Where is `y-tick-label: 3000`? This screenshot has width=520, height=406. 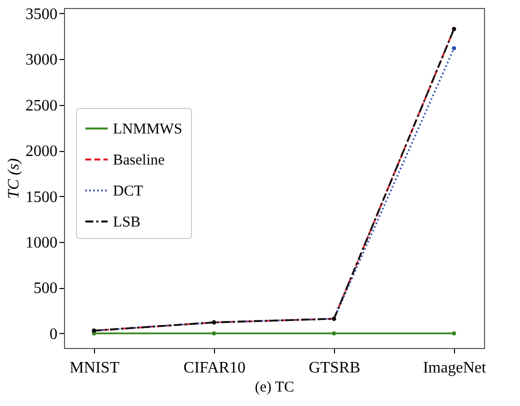 y-tick-label: 3000 is located at coordinates (42, 60).